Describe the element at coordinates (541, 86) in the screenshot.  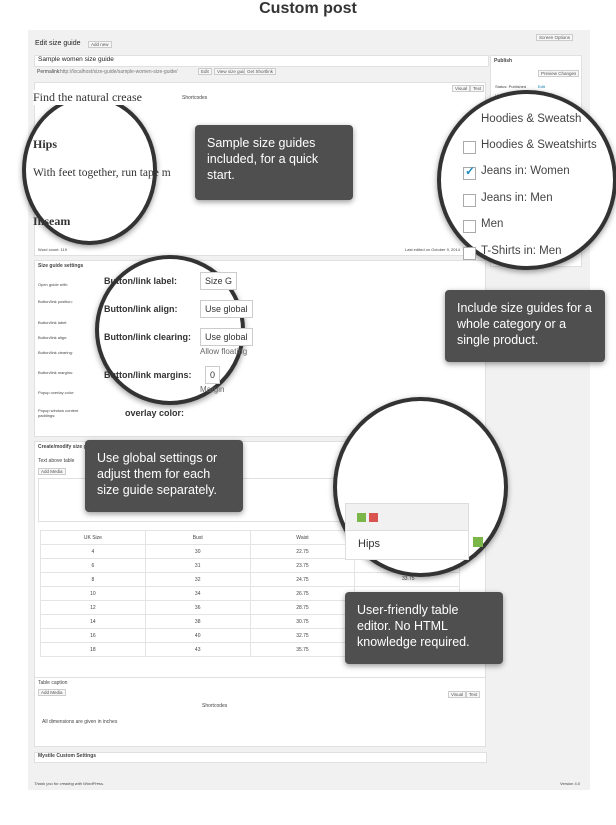
I see `edit-link: Edit` at that location.